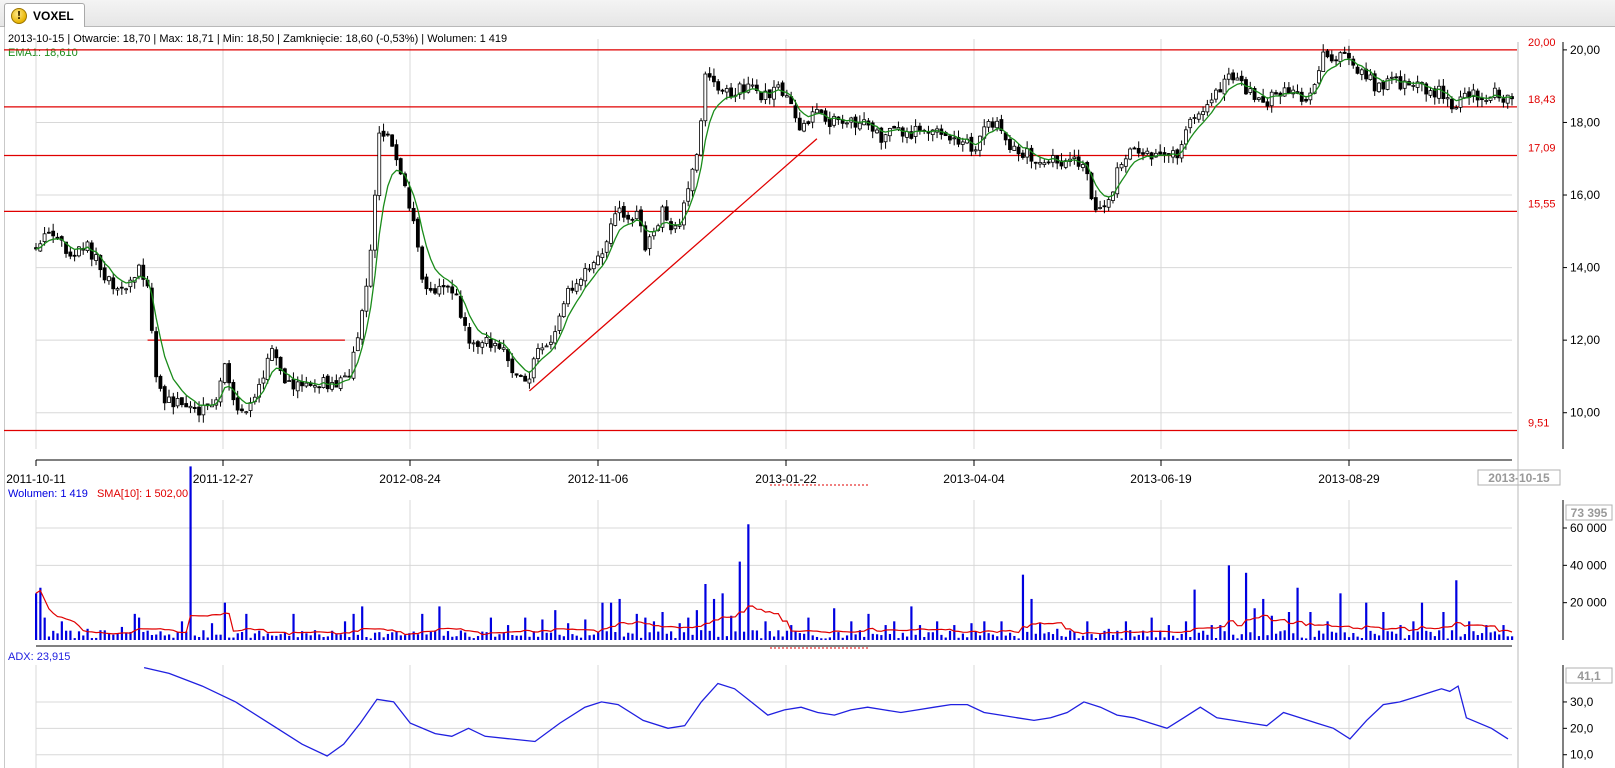 The width and height of the screenshot is (1615, 768). Describe the element at coordinates (1585, 340) in the screenshot. I see `price-y-tick-label: 12,00` at that location.